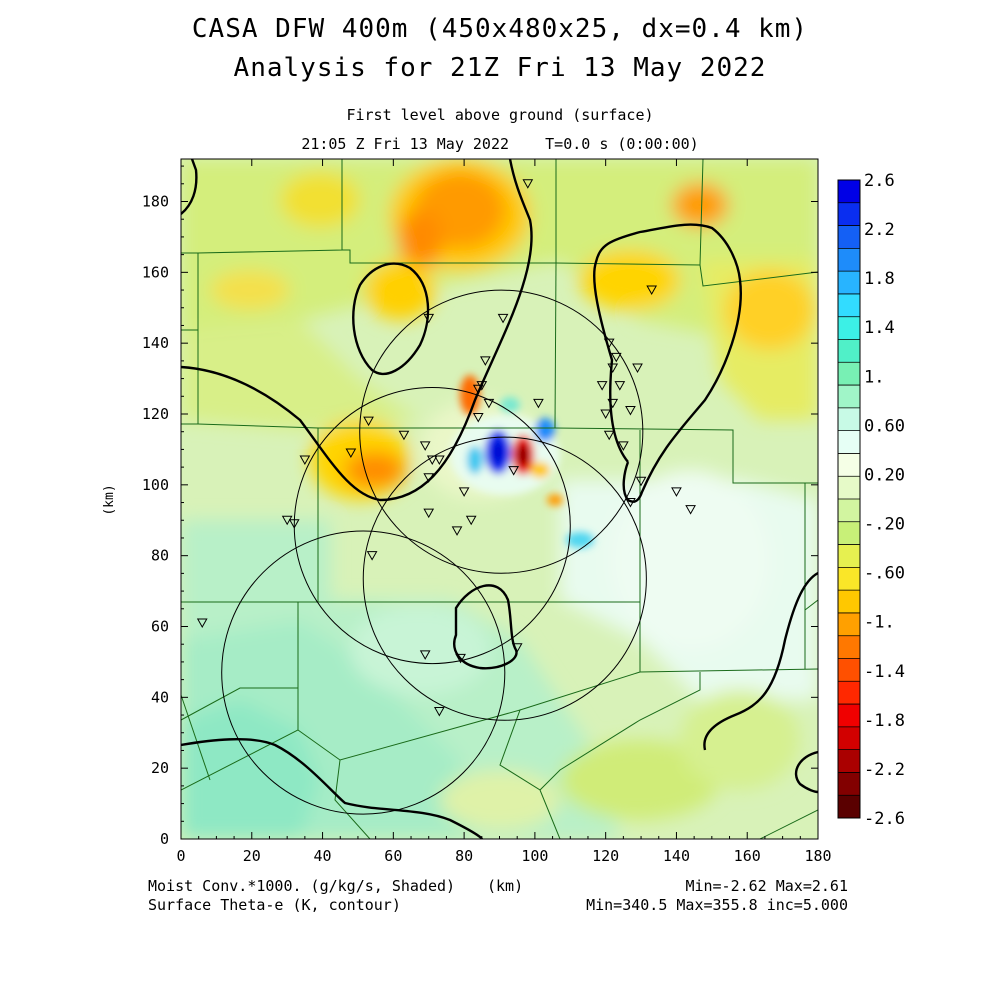  What do you see at coordinates (274, 905) in the screenshot?
I see `footer-contour-label: Surface Theta-e (K, contour)` at bounding box center [274, 905].